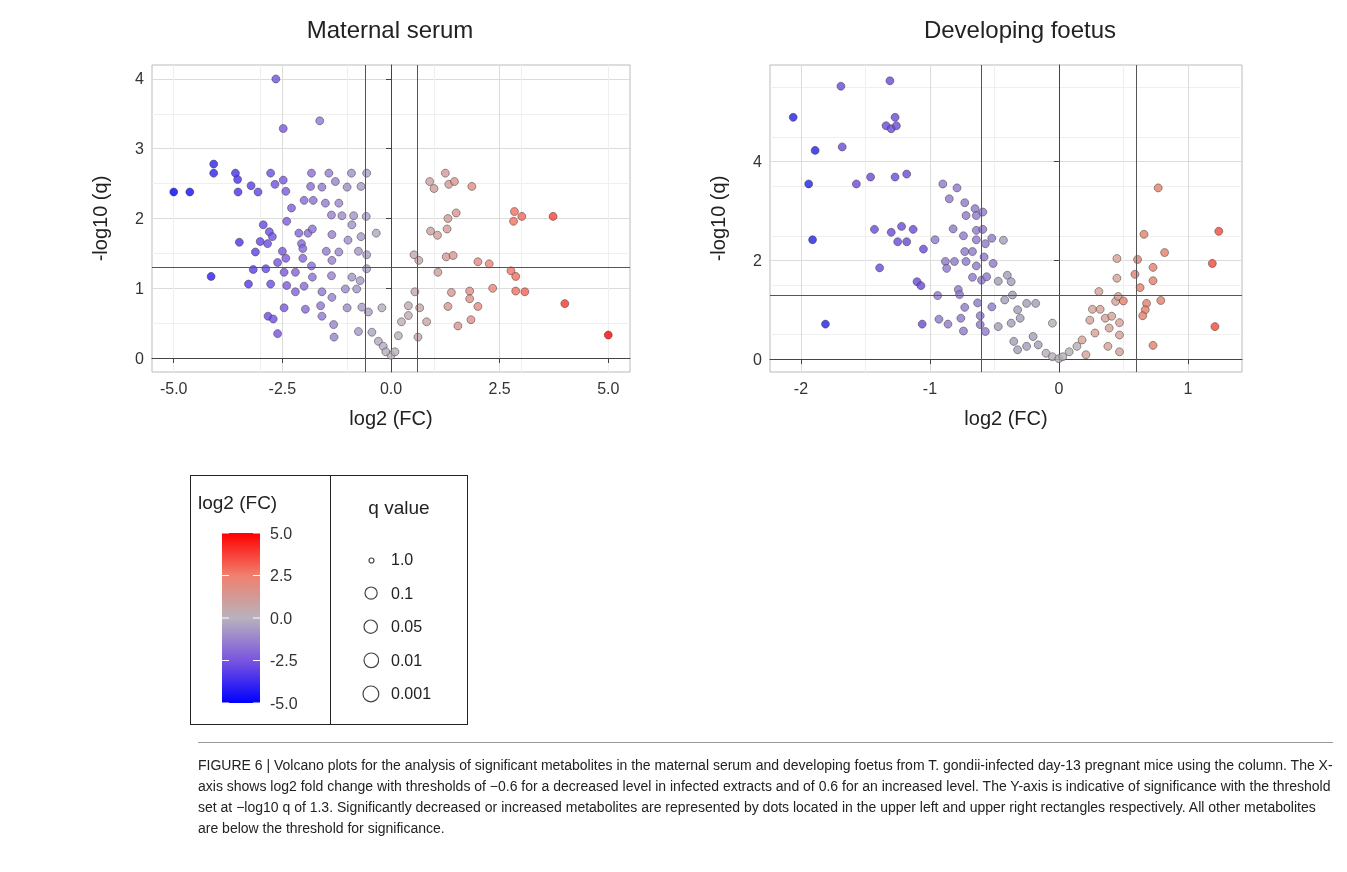  What do you see at coordinates (407, 660) in the screenshot?
I see `text: 0.01` at bounding box center [407, 660].